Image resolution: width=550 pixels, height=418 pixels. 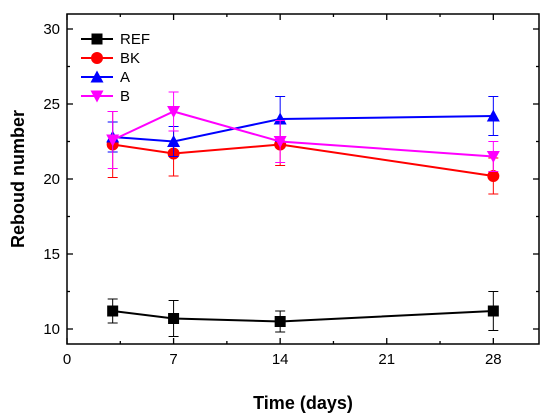 What do you see at coordinates (303, 403) in the screenshot?
I see `x-axis-title: Time (days)` at bounding box center [303, 403].